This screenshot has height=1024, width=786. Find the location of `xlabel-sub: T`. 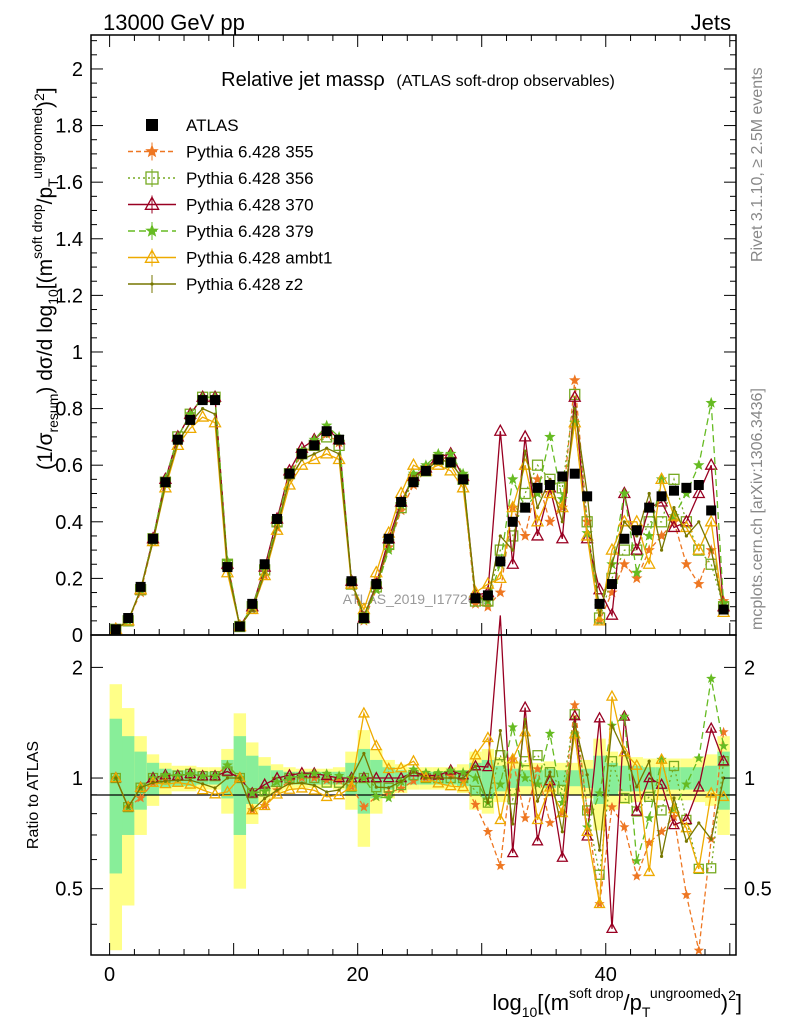

xlabel-sub: T is located at coordinates (646, 1012).